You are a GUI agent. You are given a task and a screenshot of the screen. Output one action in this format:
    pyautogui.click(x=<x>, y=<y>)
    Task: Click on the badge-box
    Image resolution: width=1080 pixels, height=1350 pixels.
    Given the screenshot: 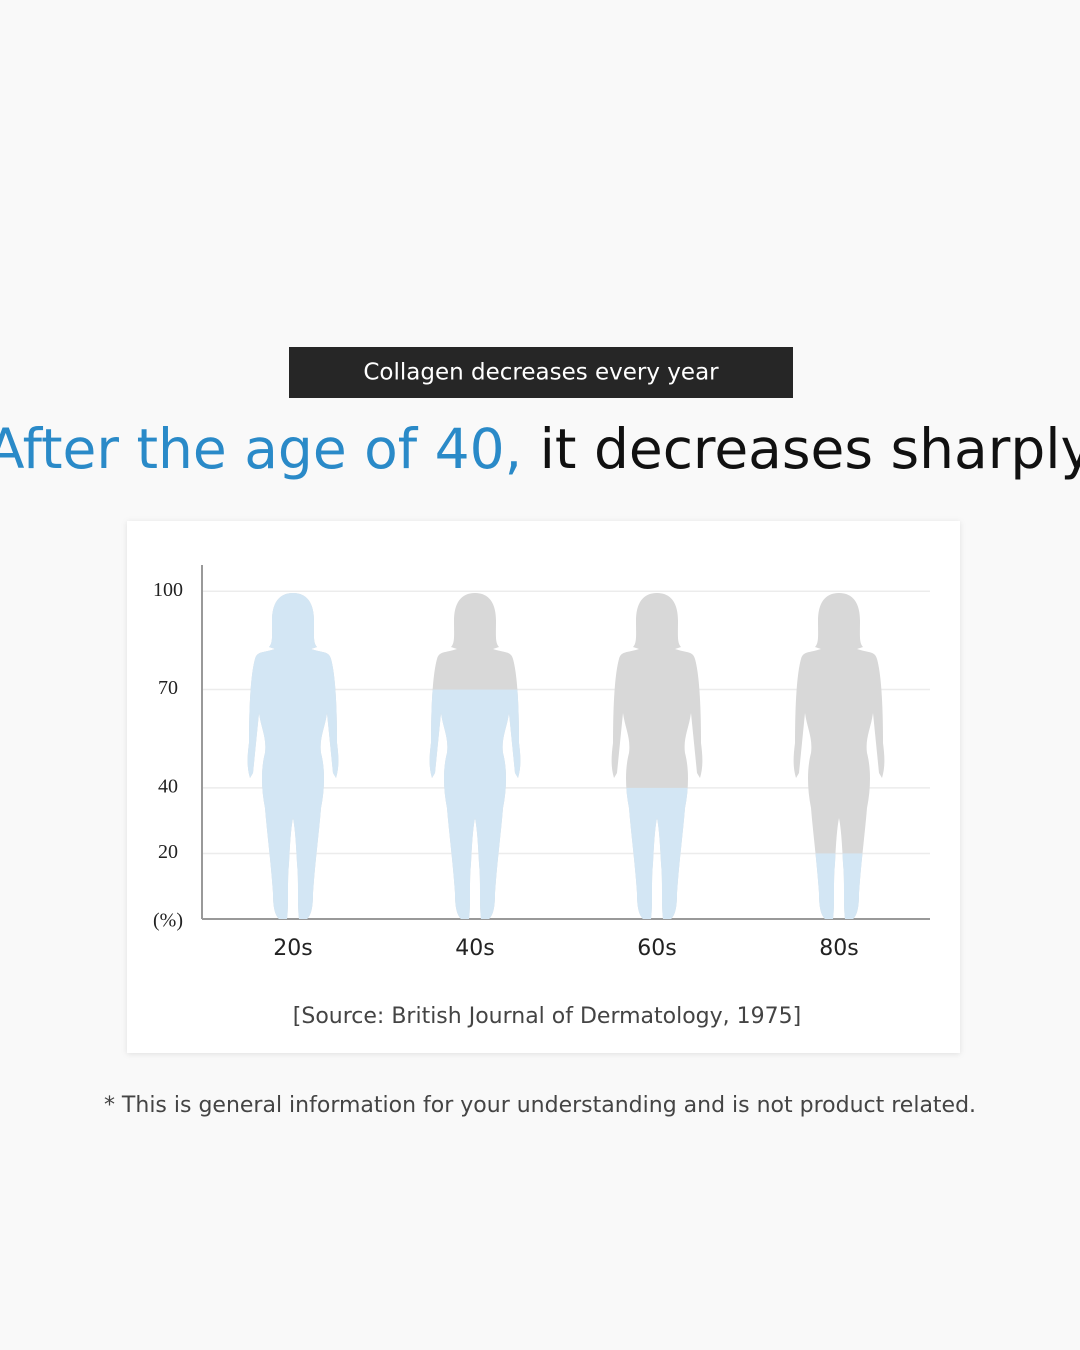 What is the action you would take?
    pyautogui.click(x=541, y=372)
    